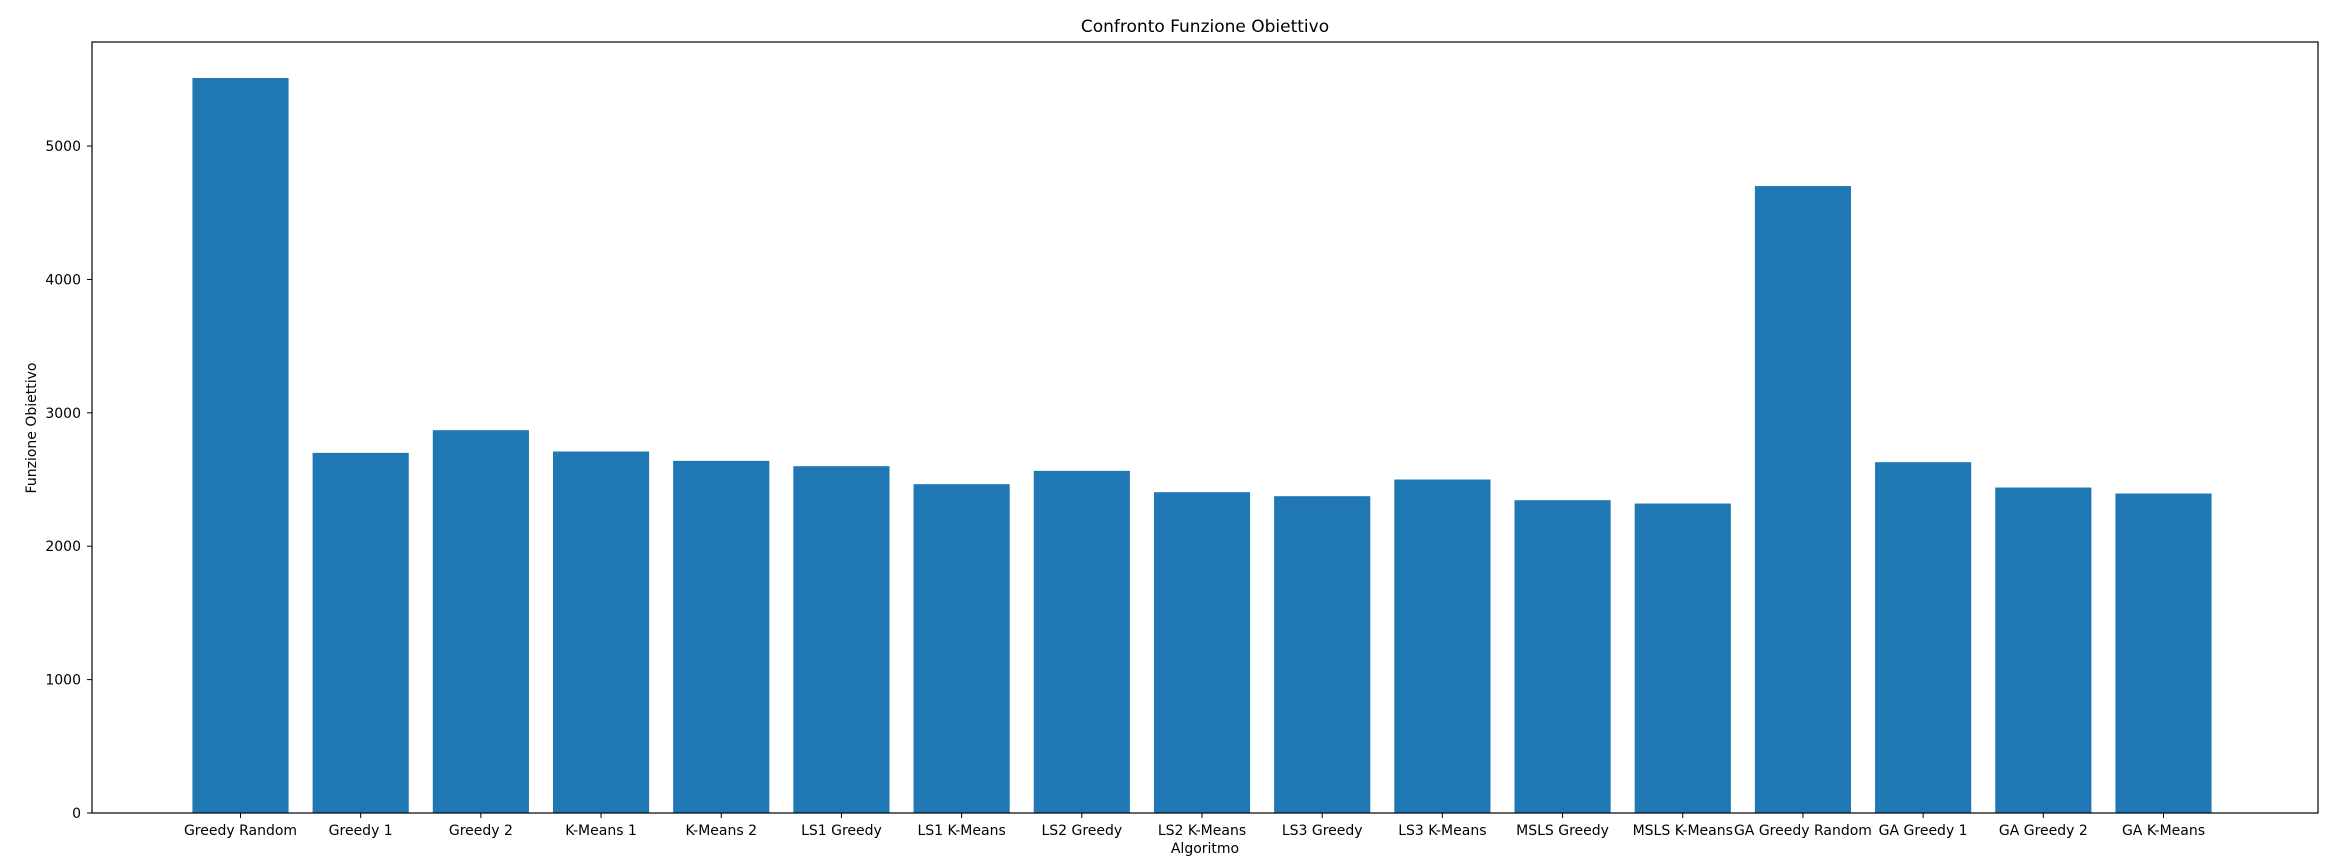 Image resolution: width=2352 pixels, height=863 pixels. What do you see at coordinates (1442, 646) in the screenshot?
I see `bar-ls3-k-means` at bounding box center [1442, 646].